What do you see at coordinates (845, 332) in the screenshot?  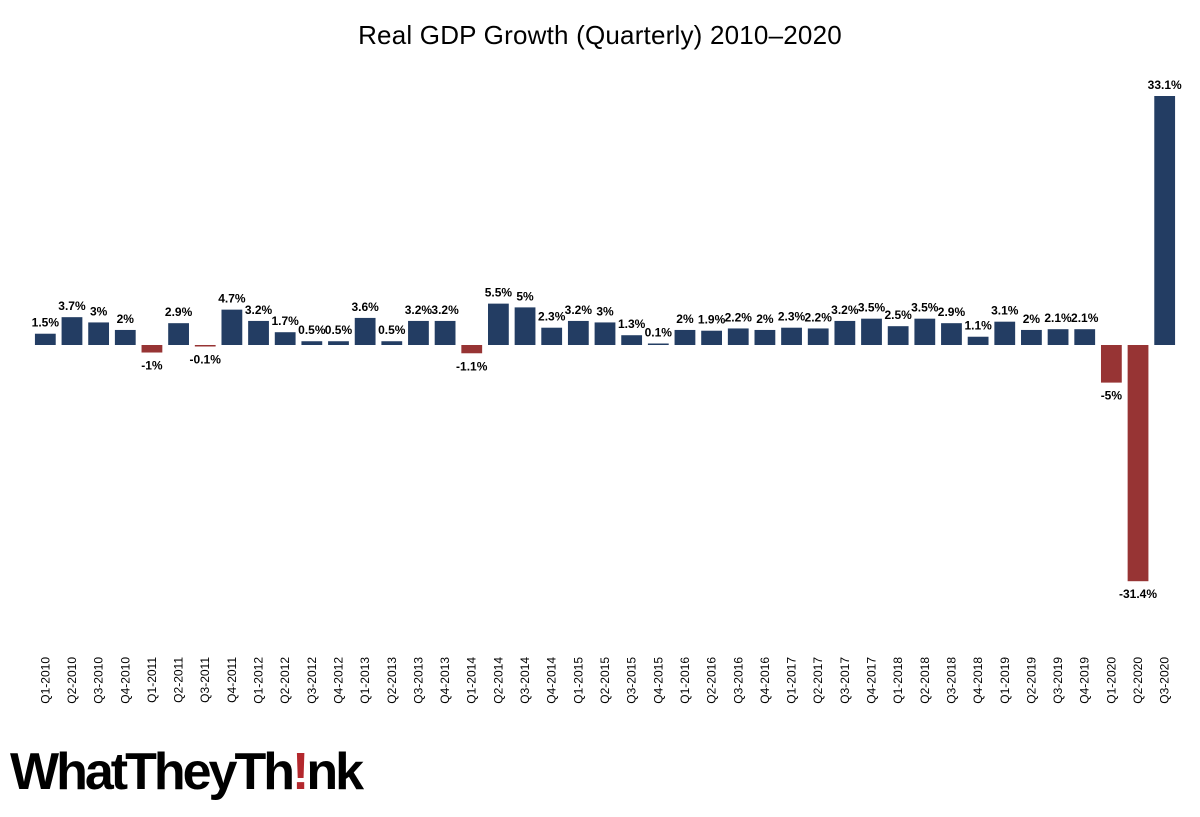 I see `bar-Q3-2017` at bounding box center [845, 332].